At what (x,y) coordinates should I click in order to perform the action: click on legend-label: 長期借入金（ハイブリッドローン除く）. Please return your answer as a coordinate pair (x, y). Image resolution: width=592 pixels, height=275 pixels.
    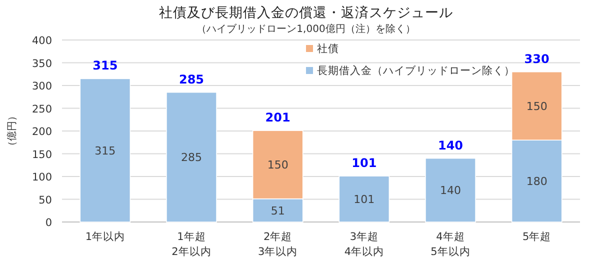
    Looking at the image, I should click on (416, 70).